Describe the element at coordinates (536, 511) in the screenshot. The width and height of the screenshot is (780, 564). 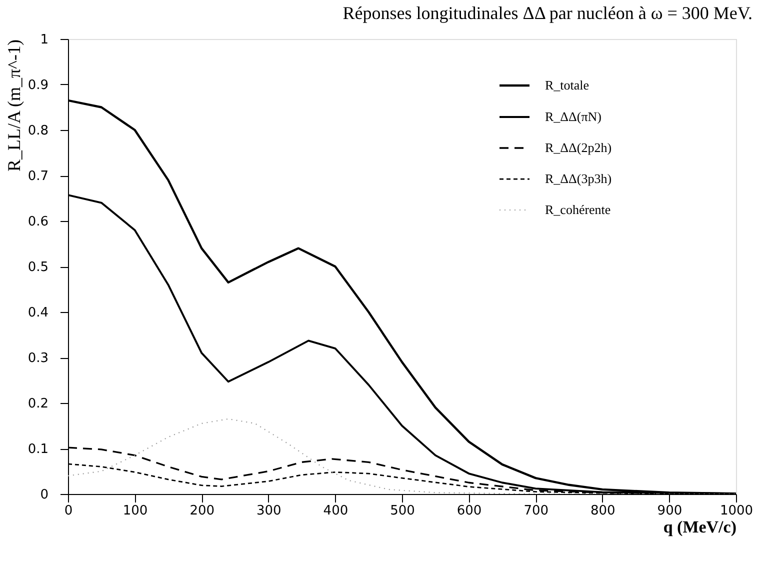
I see `x-tick-label: 700` at that location.